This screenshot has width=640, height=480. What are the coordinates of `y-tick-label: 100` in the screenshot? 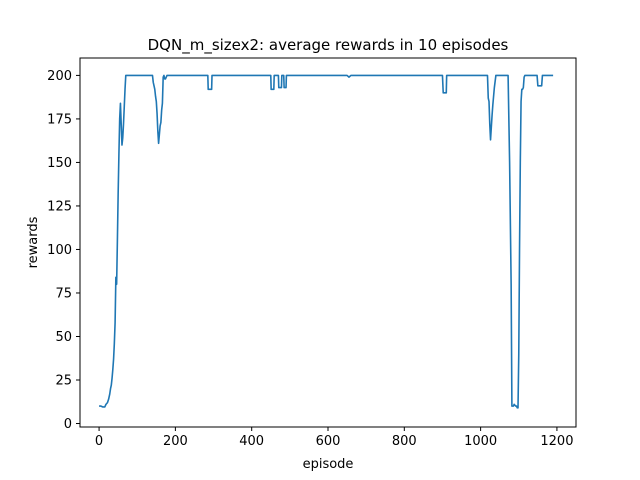 It's located at (59, 250).